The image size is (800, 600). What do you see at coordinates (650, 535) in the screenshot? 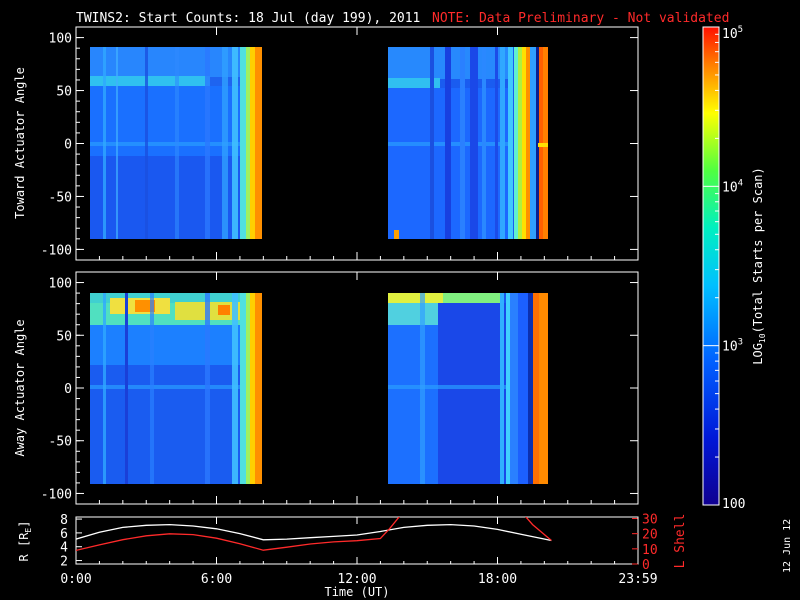
I see `lshell-ytick-label: 20` at bounding box center [650, 535].